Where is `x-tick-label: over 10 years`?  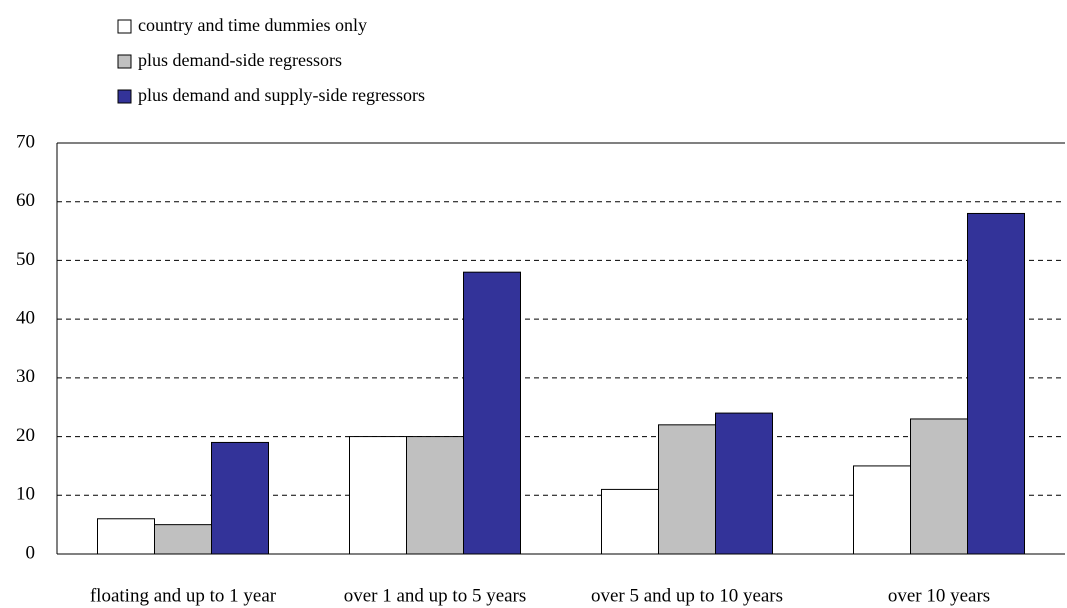
x-tick-label: over 10 years is located at coordinates (939, 595).